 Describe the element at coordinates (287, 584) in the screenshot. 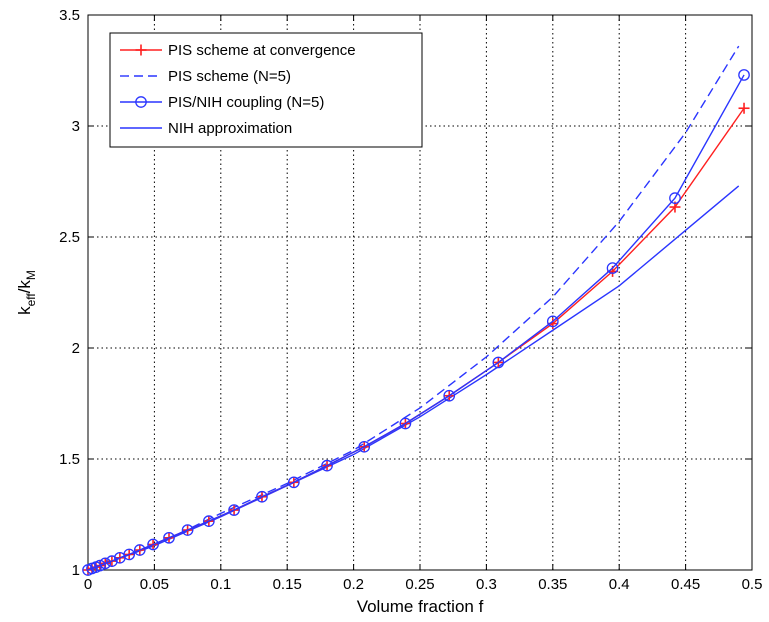

I see `x-tick-label: 0.15` at that location.